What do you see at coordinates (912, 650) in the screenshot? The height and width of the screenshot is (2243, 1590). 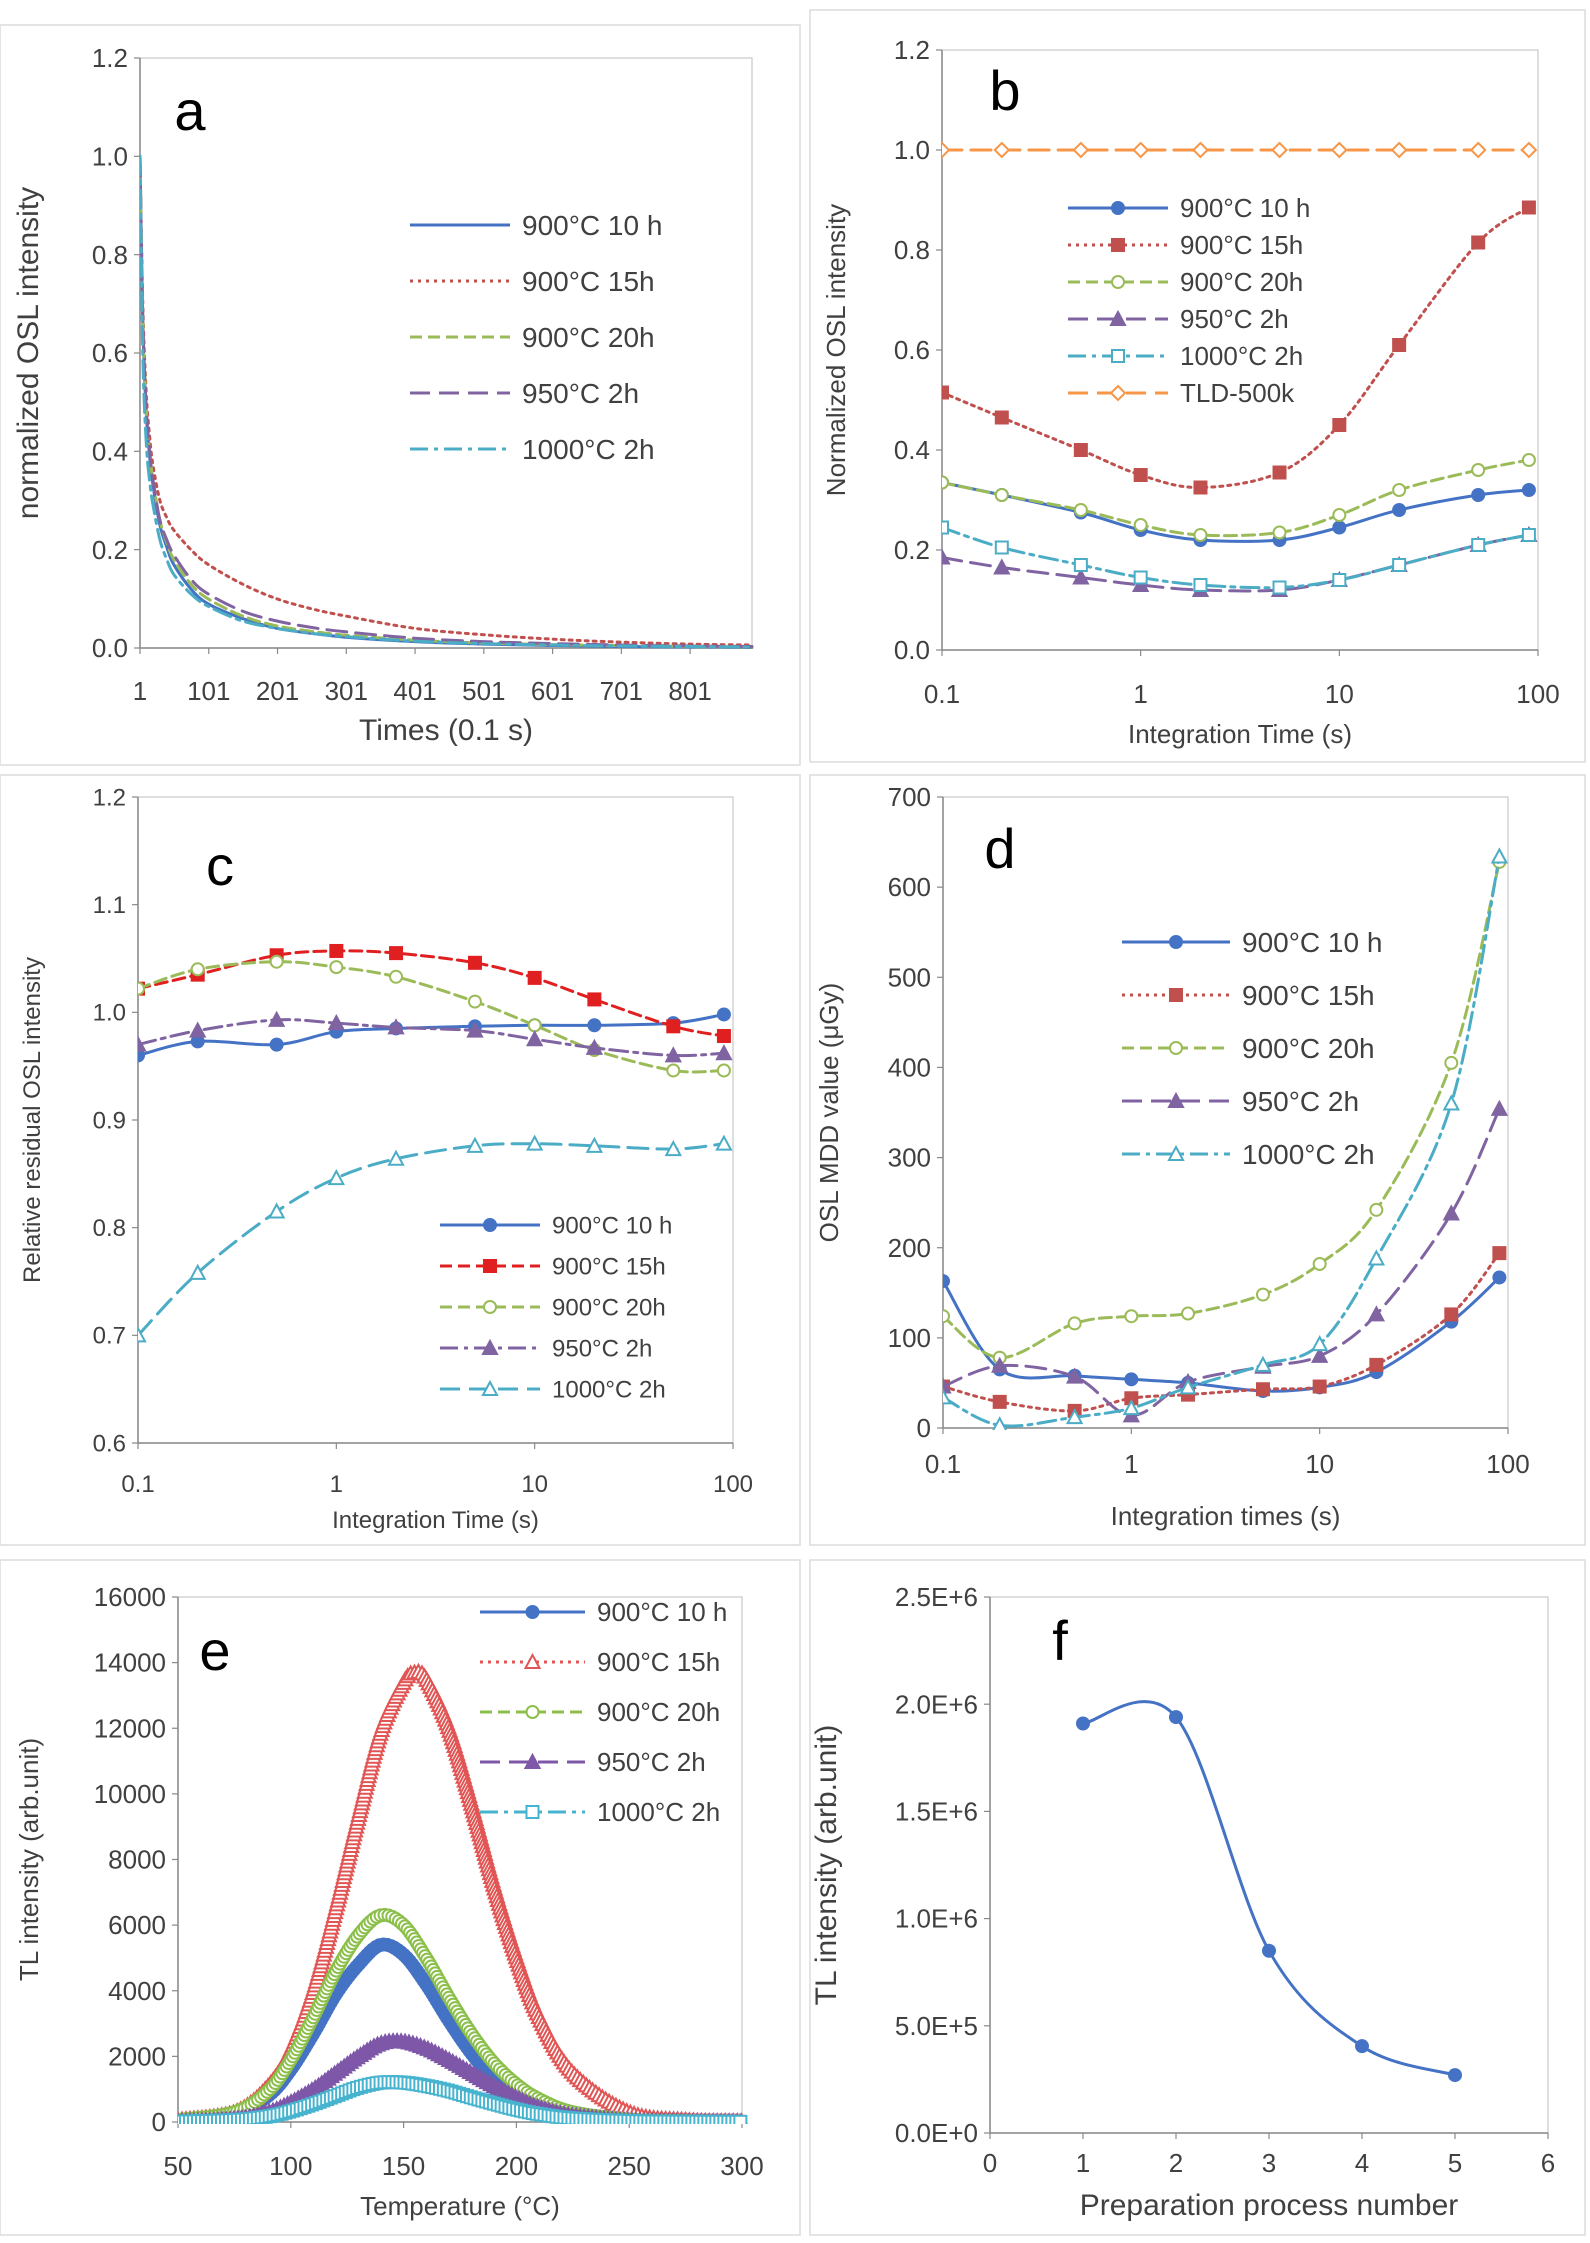 I see `y-tick-label: 0.0` at bounding box center [912, 650].